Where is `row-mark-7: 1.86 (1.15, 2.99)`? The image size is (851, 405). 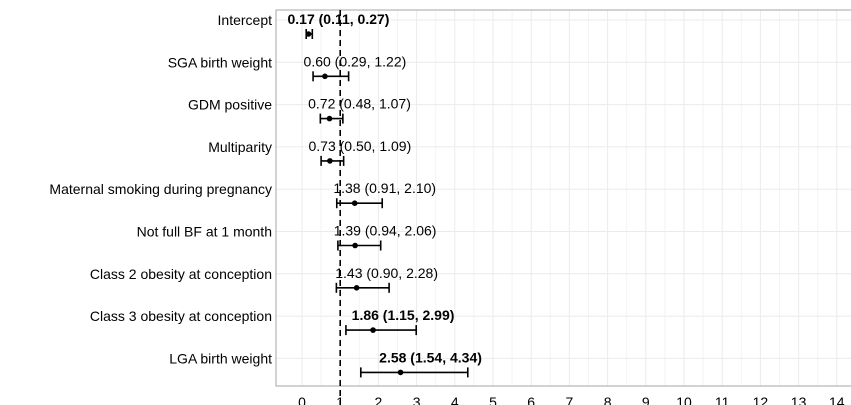
row-mark-7: 1.86 (1.15, 2.99) is located at coordinates (400, 321).